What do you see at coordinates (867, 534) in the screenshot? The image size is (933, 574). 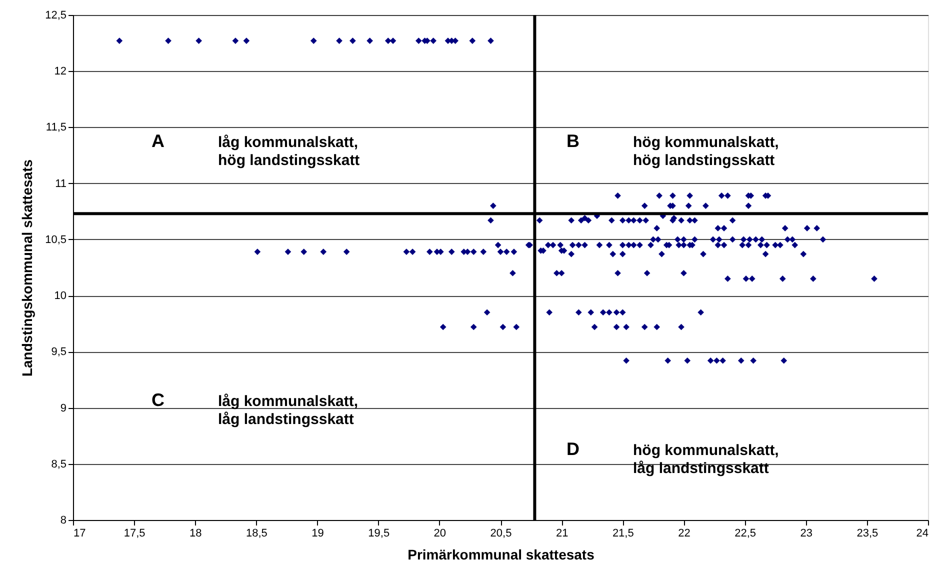 I see `x-tick-label: 23,5` at bounding box center [867, 534].